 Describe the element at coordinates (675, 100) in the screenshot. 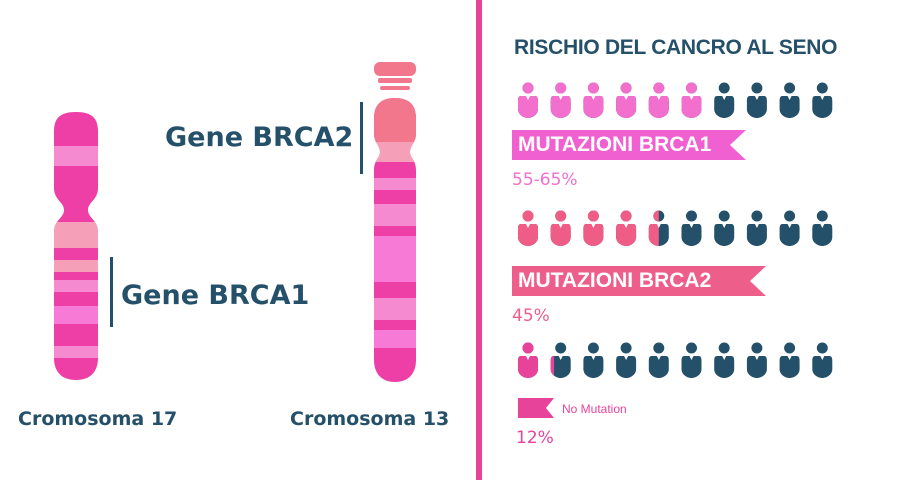

I see `person-row-brca1` at that location.